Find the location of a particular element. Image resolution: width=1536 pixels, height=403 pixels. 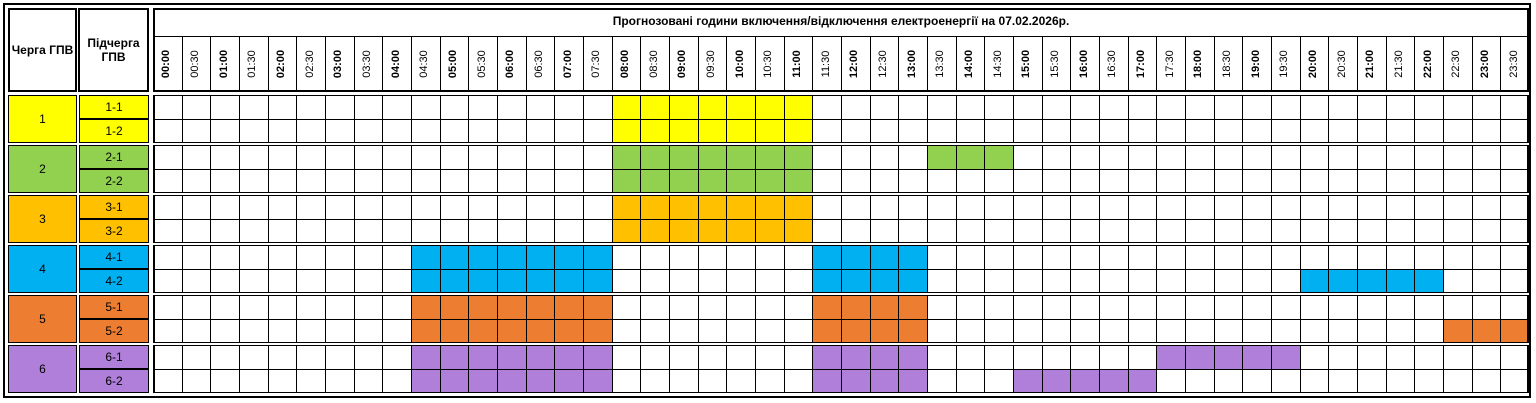

time-label: 20:30 is located at coordinates (1341, 64).